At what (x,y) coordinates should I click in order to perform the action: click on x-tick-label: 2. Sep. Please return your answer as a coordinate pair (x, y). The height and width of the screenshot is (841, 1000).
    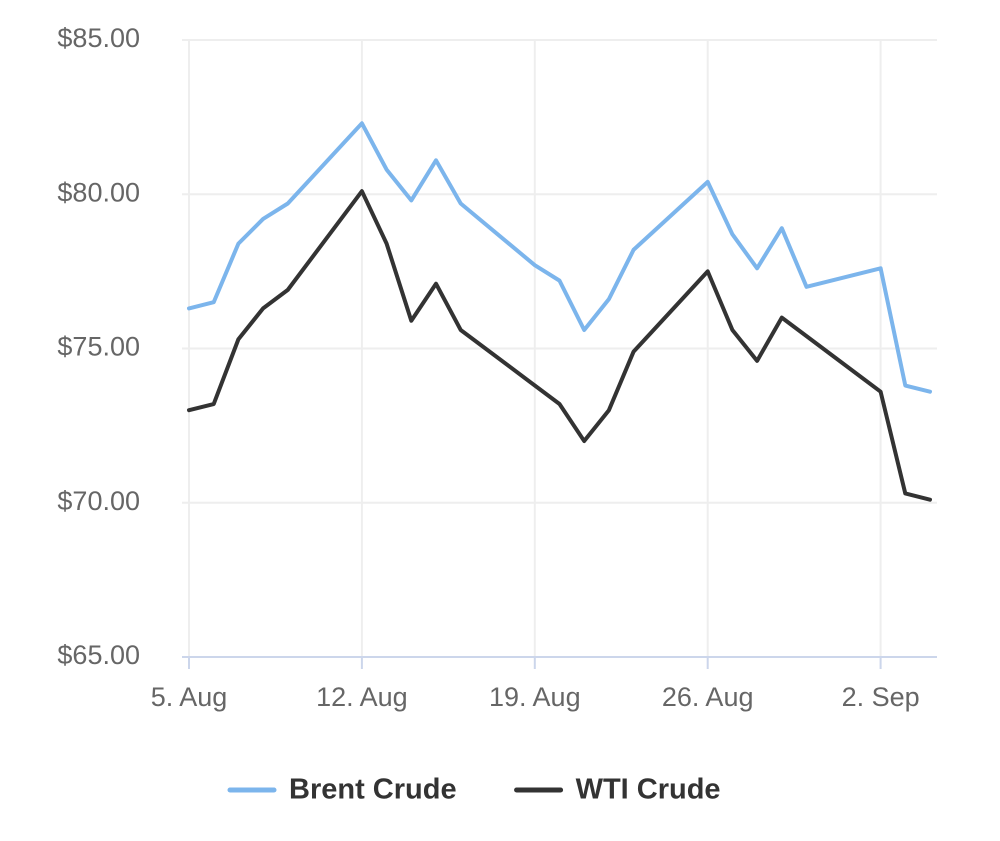
    Looking at the image, I should click on (881, 697).